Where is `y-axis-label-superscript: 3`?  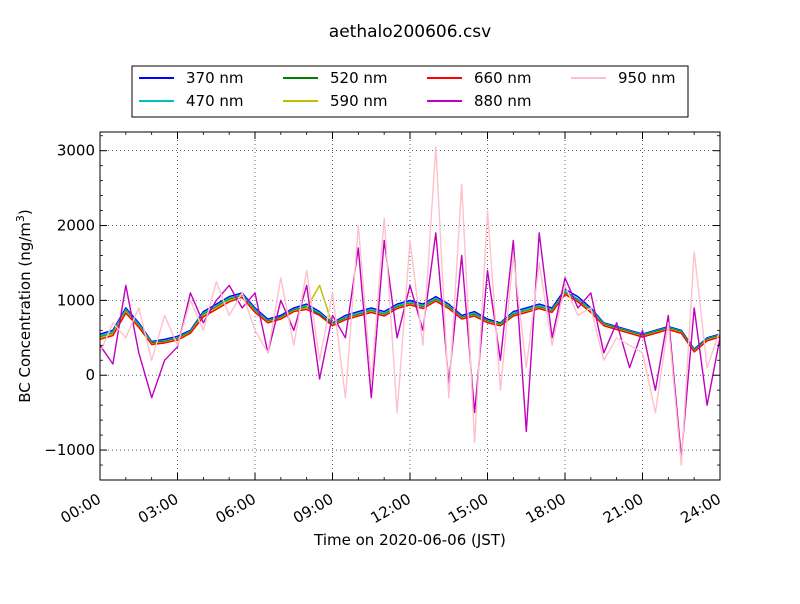 y-axis-label-superscript: 3 is located at coordinates (20, 218).